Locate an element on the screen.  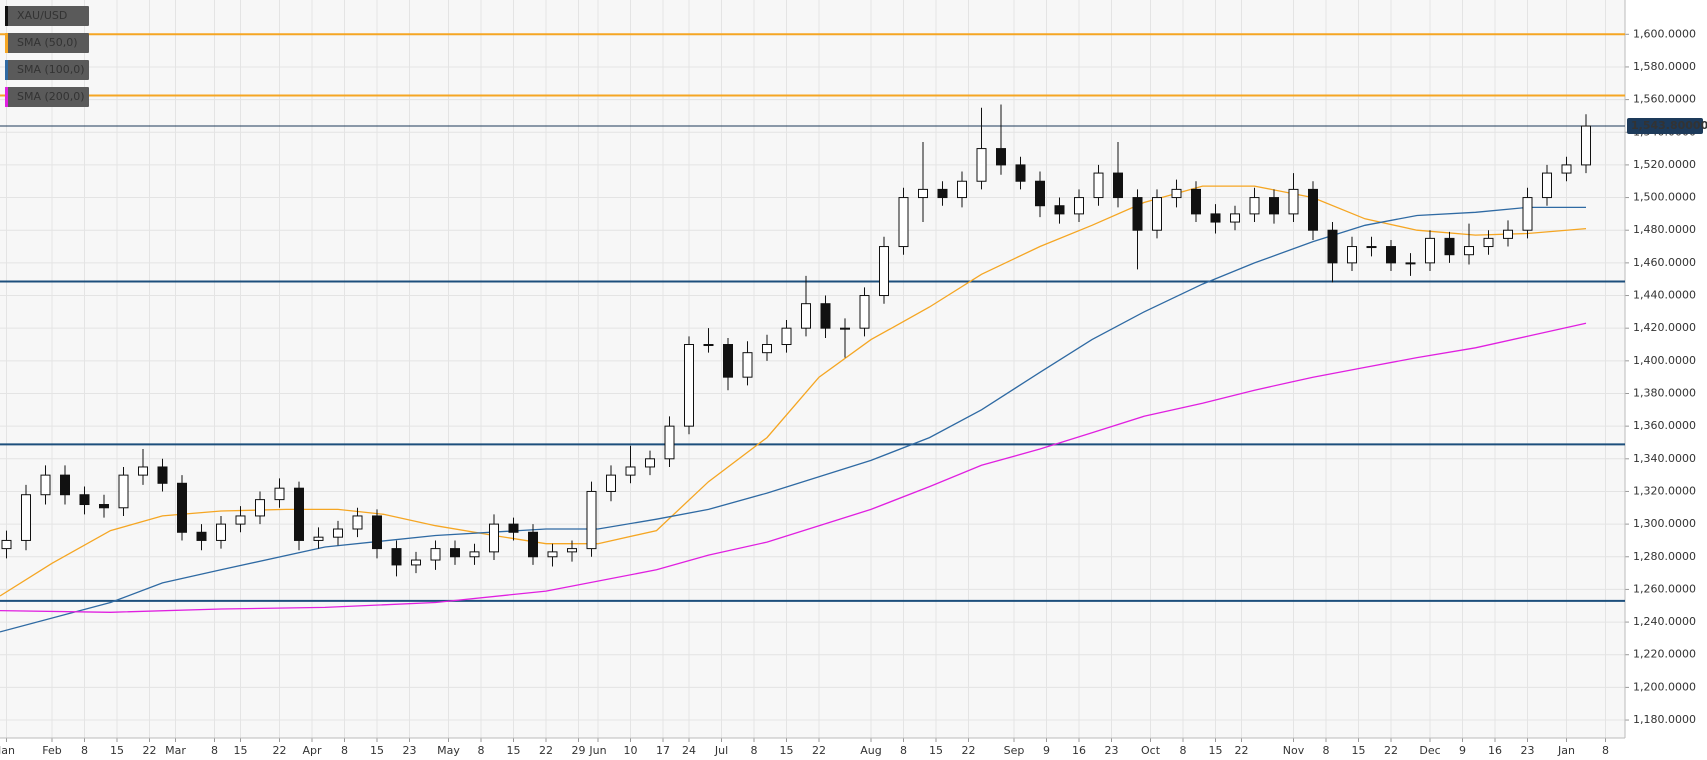
y-tick-label: 1,340.0000 is located at coordinates (1664, 458).